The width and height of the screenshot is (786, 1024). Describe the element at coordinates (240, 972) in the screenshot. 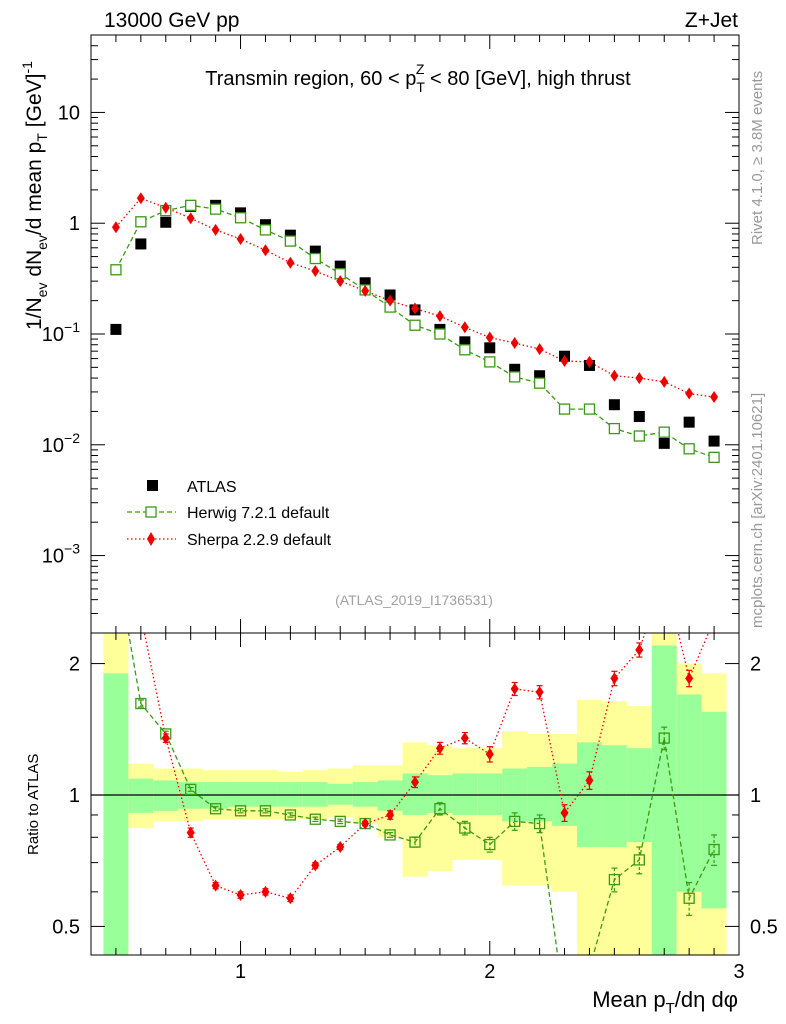

I see `x-tick-label: 1` at that location.